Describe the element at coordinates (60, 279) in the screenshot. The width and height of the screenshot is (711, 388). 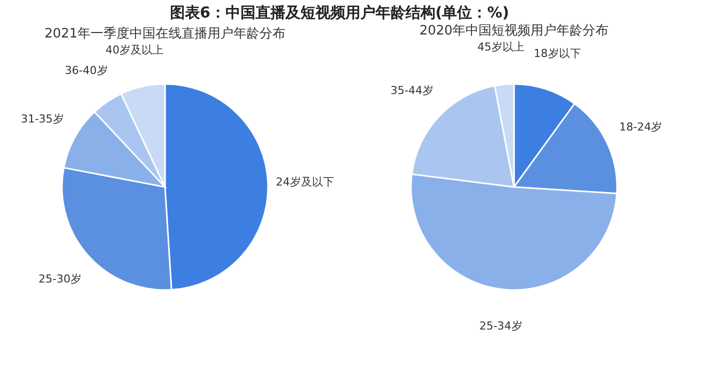
I see `slice-label: 25-30岁` at that location.